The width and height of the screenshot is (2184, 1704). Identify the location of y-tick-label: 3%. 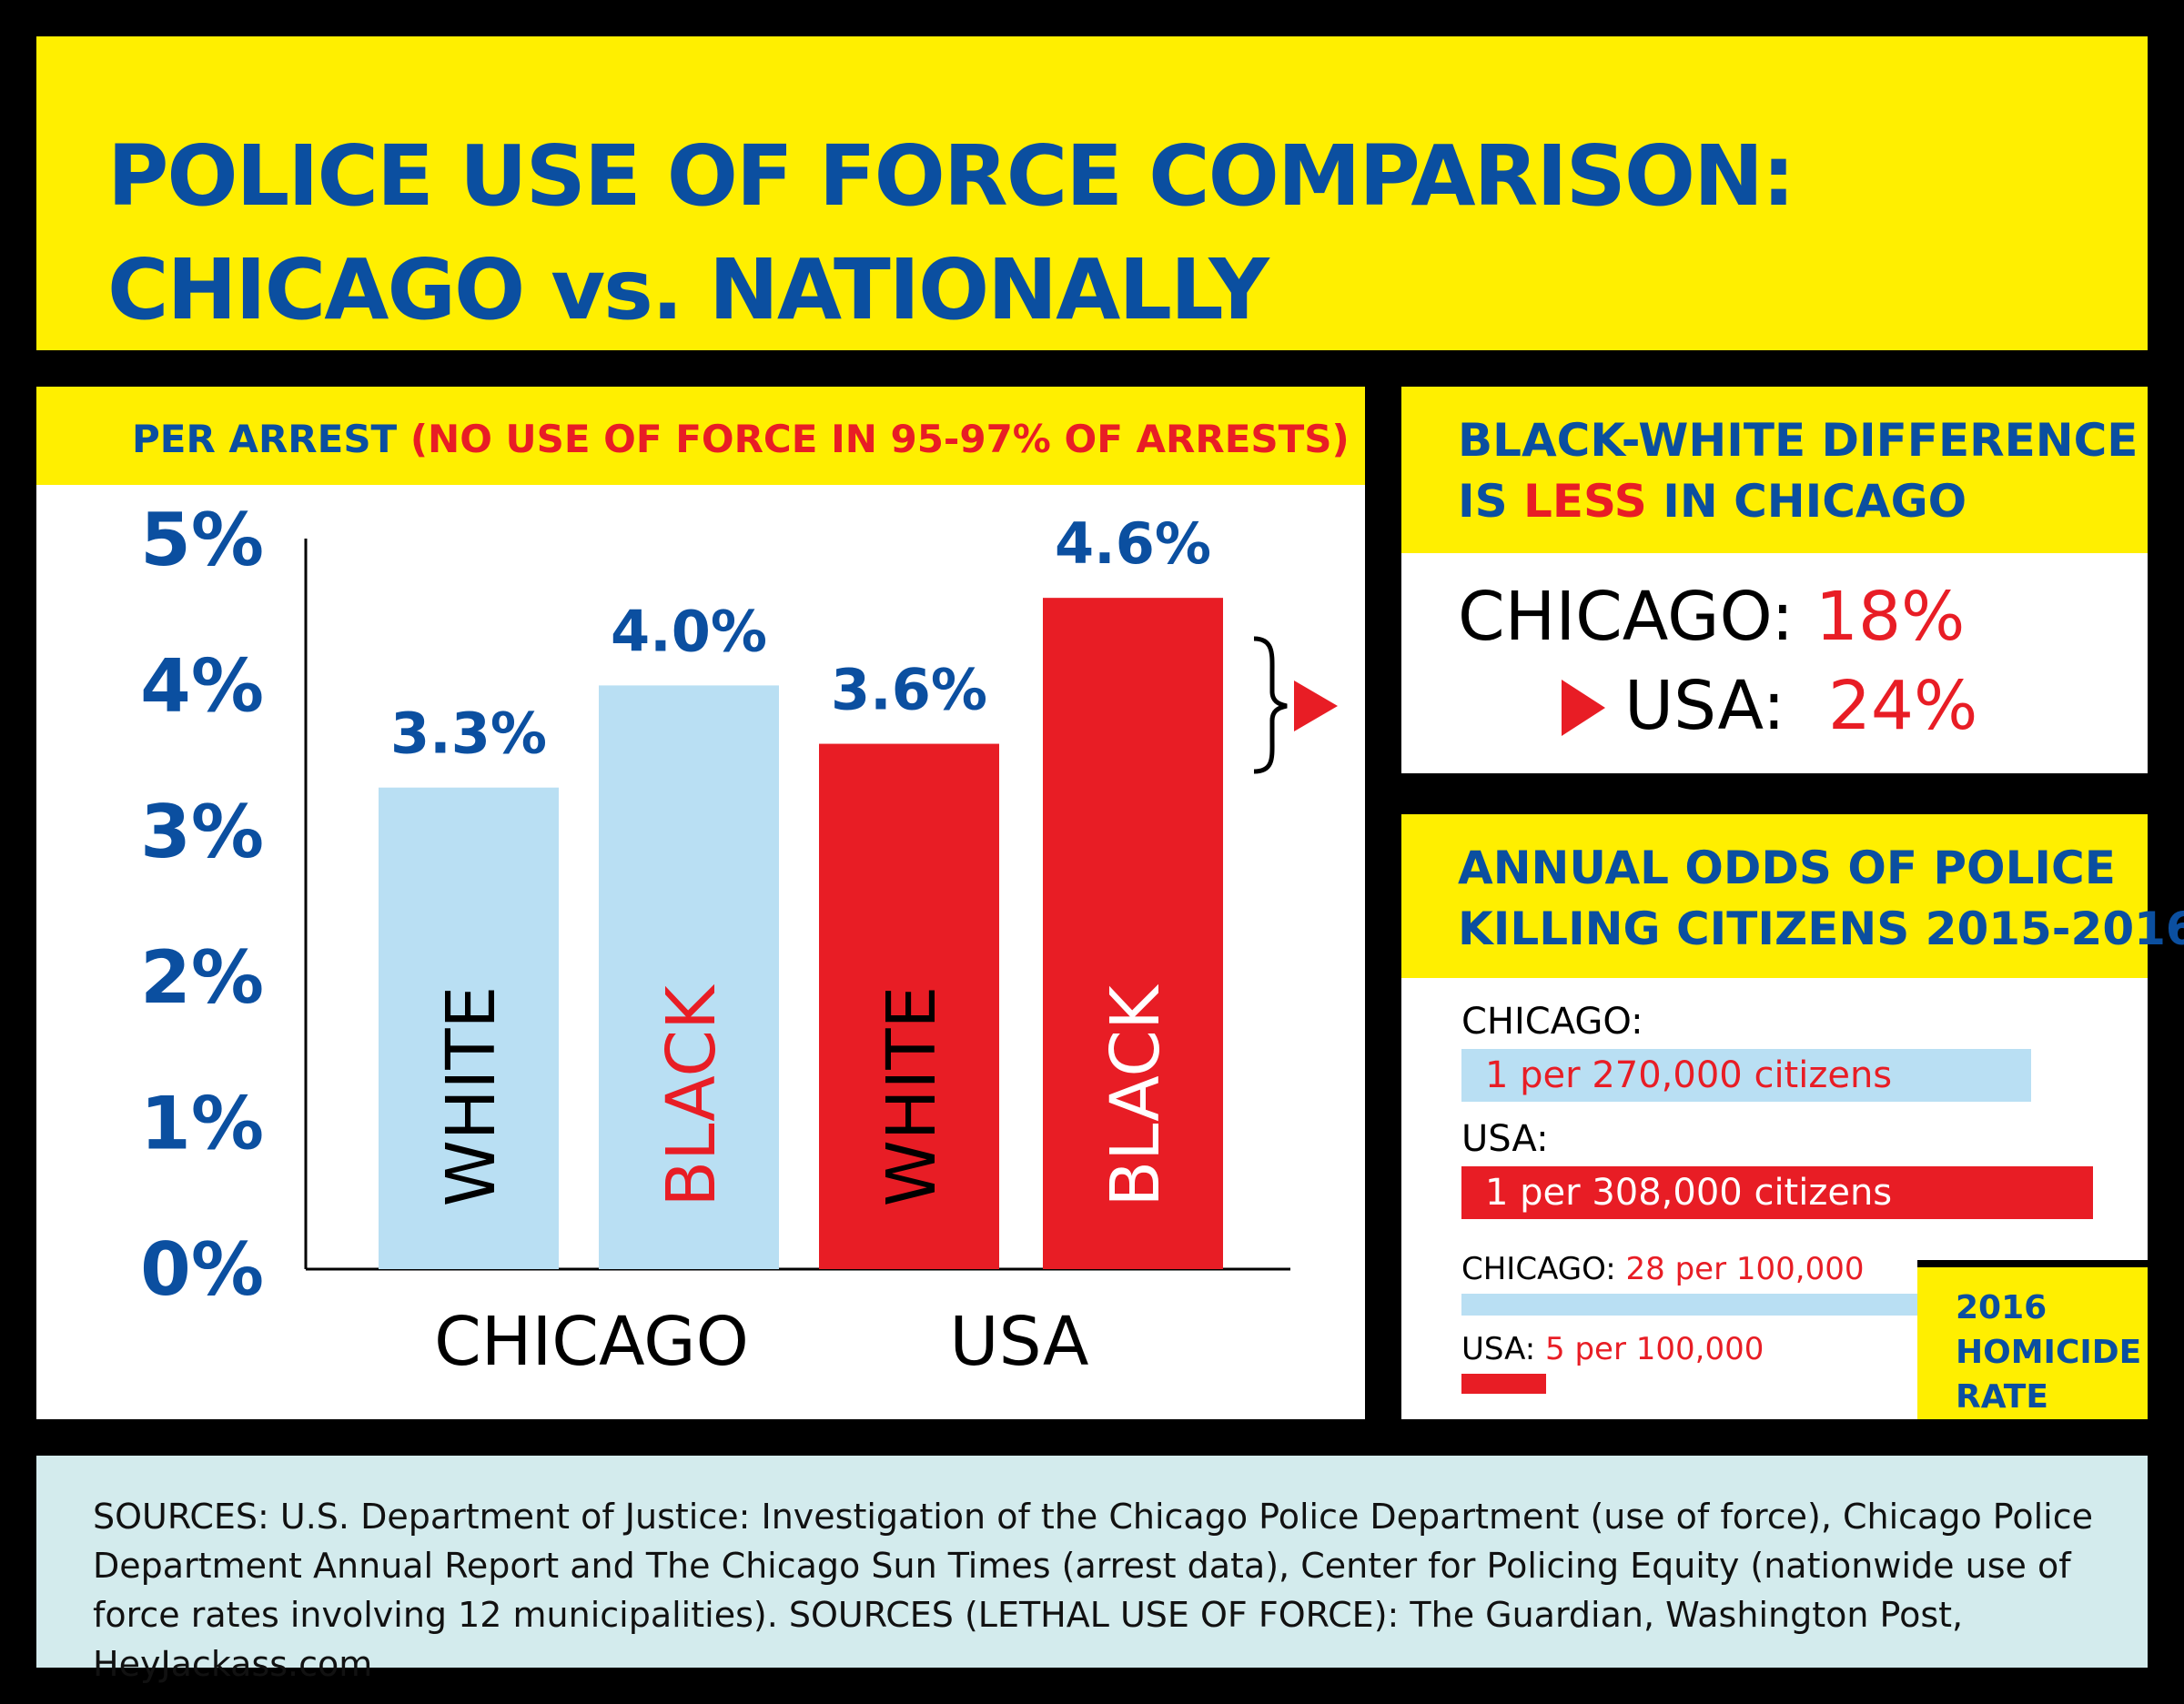
(202, 832).